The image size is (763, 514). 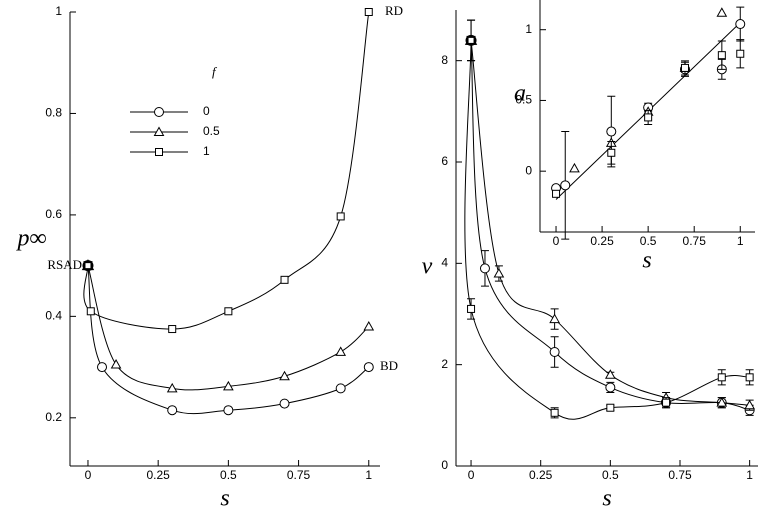 I want to click on y-tick-label: 2, so click(x=444, y=364).